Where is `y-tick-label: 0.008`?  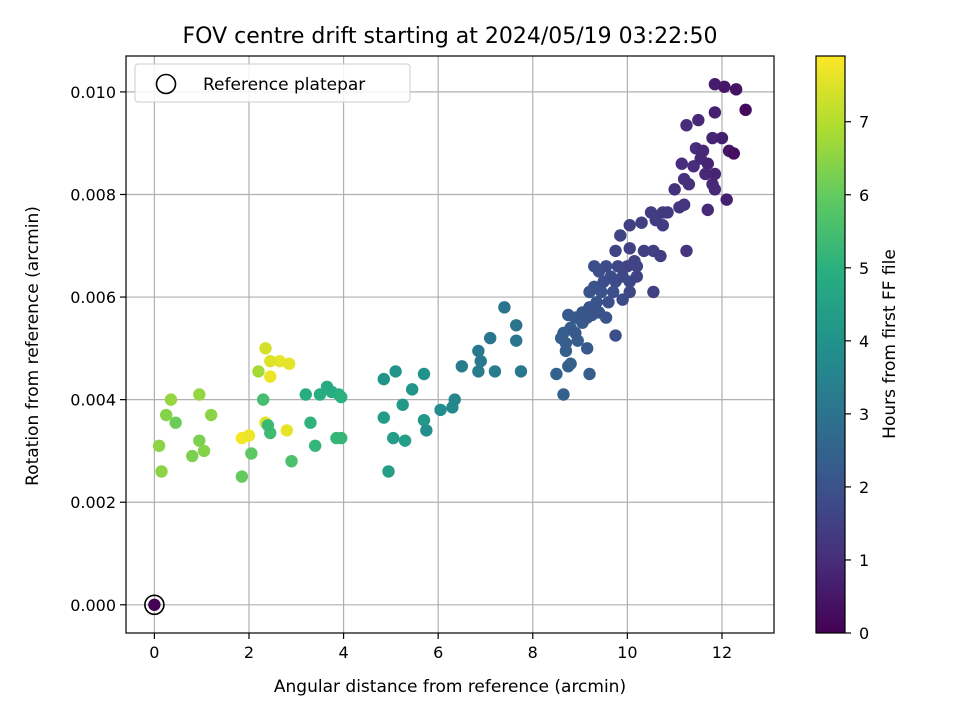 y-tick-label: 0.008 is located at coordinates (93, 194).